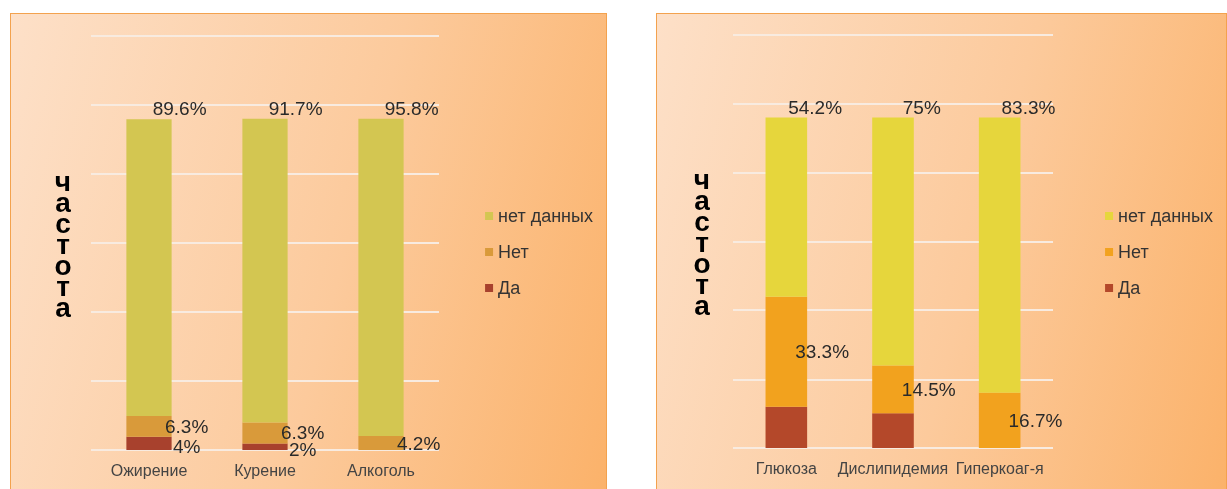 Image resolution: width=1227 pixels, height=489 pixels. Describe the element at coordinates (381, 470) in the screenshot. I see `x-tick-label: Алкоголь` at that location.